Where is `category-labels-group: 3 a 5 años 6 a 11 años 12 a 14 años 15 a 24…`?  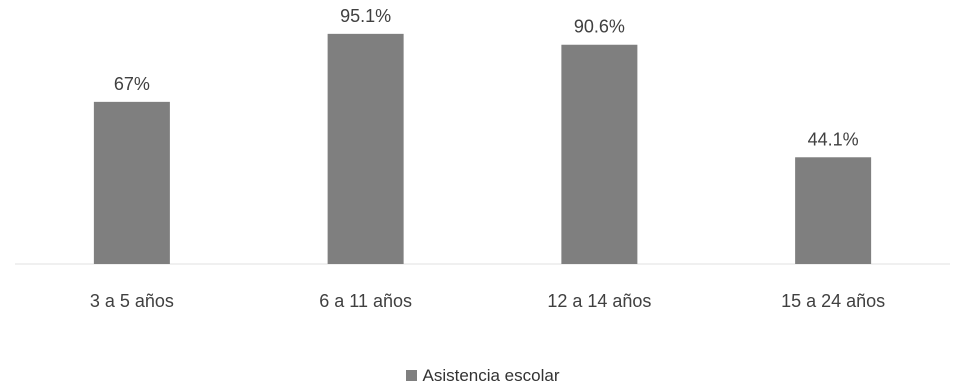
category-labels-group: 3 a 5 años 6 a 11 años 12 a 14 años 15 a 24… is located at coordinates (487, 301).